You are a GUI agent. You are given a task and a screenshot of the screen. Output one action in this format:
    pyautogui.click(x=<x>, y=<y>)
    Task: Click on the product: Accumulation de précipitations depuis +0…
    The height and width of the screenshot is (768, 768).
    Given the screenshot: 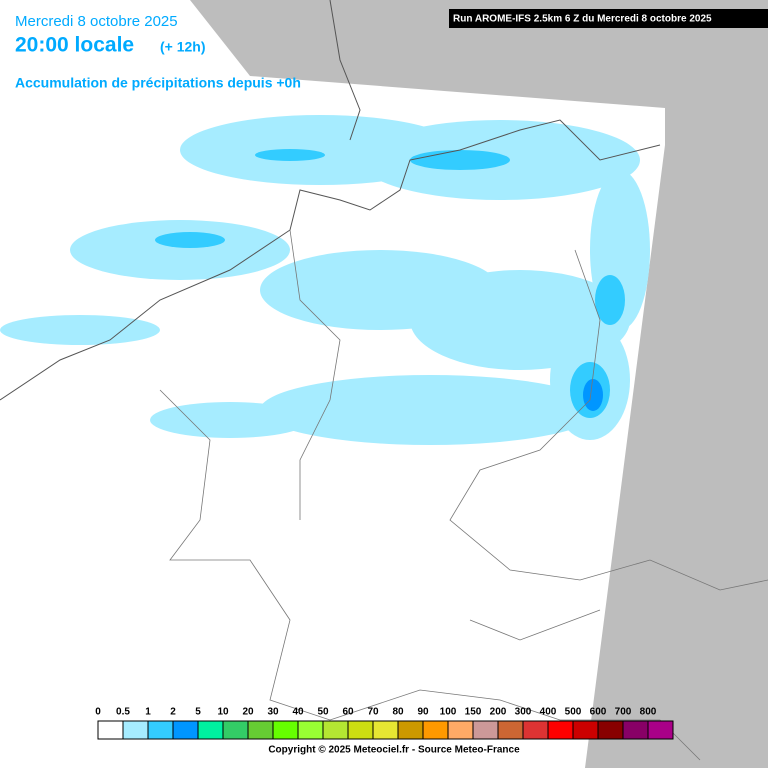 What is the action you would take?
    pyautogui.click(x=158, y=83)
    